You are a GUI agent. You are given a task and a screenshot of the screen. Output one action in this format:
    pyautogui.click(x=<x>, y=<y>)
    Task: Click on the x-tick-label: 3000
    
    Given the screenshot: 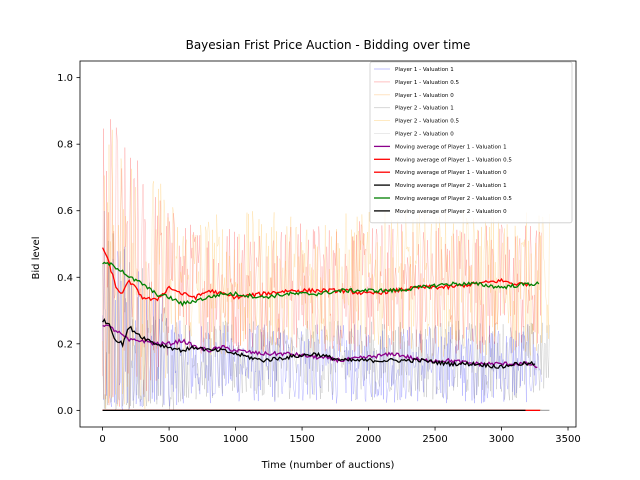 What is the action you would take?
    pyautogui.click(x=501, y=439)
    